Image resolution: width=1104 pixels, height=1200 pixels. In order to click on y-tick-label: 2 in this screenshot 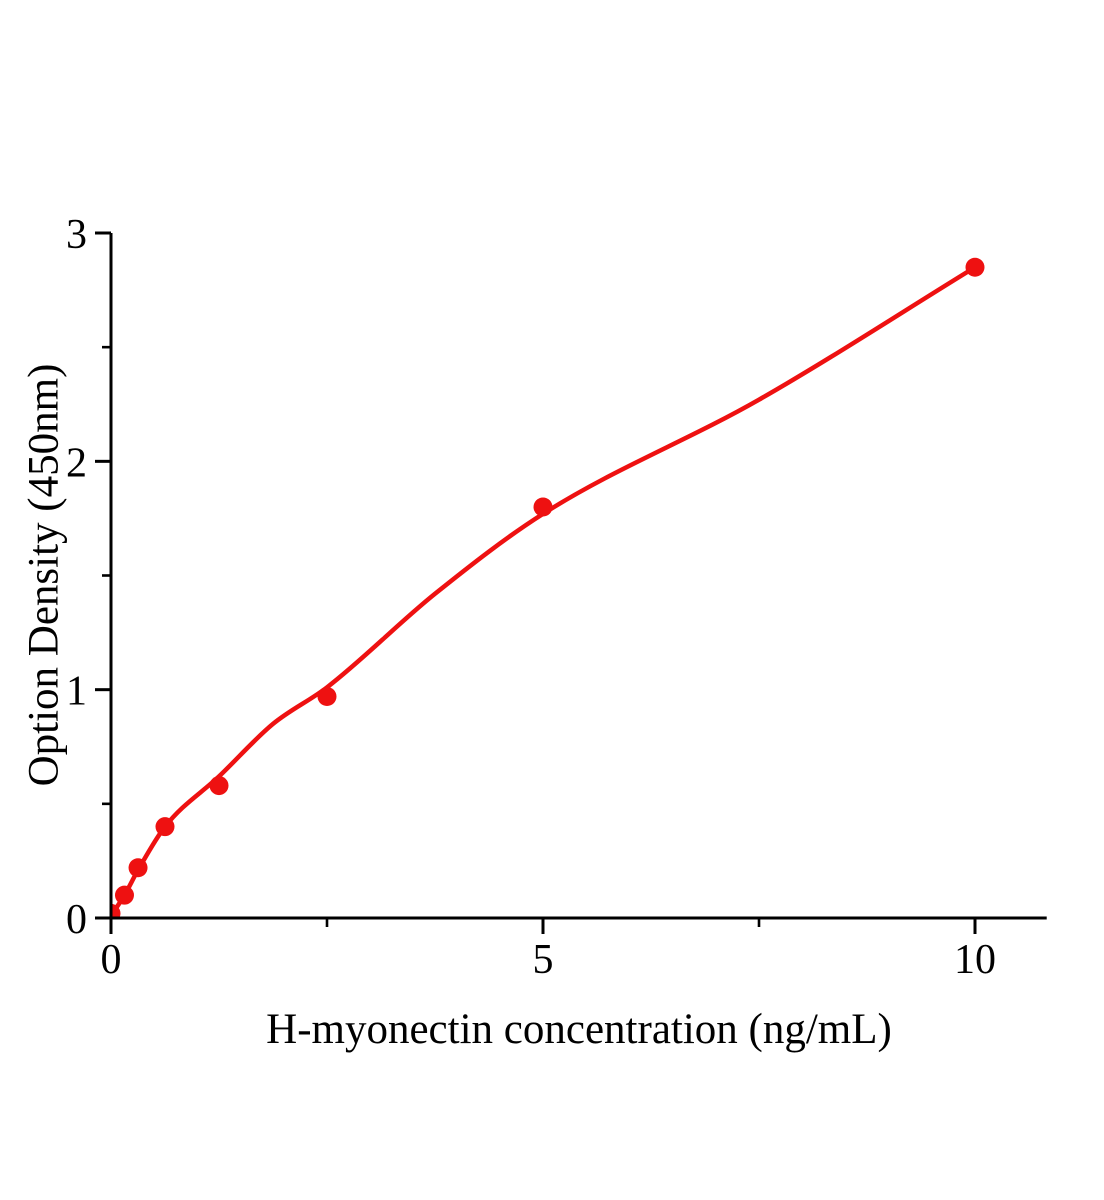, I will do `click(76, 463)`.